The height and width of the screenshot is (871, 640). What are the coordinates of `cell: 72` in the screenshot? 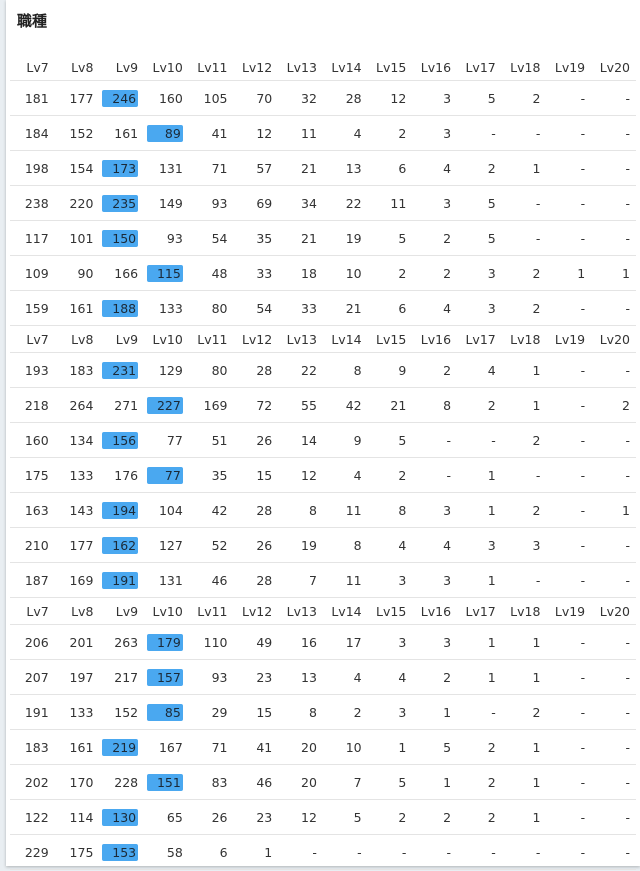 It's located at (256, 405).